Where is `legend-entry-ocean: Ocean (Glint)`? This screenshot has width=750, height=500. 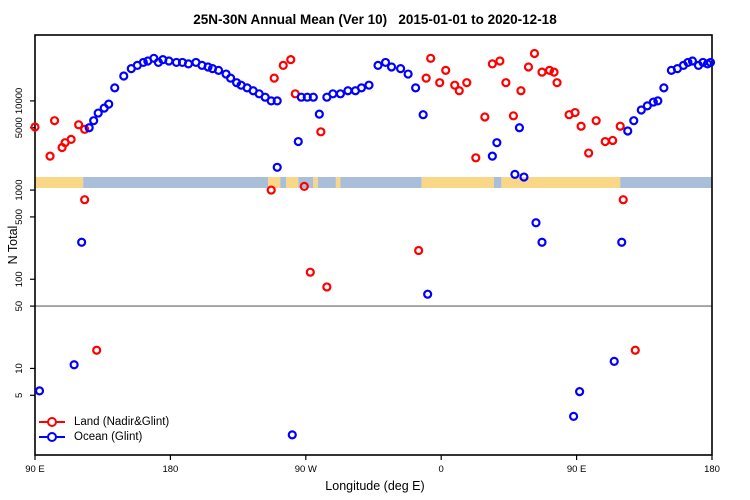
legend-entry-ocean: Ocean (Glint) is located at coordinates (104, 436).